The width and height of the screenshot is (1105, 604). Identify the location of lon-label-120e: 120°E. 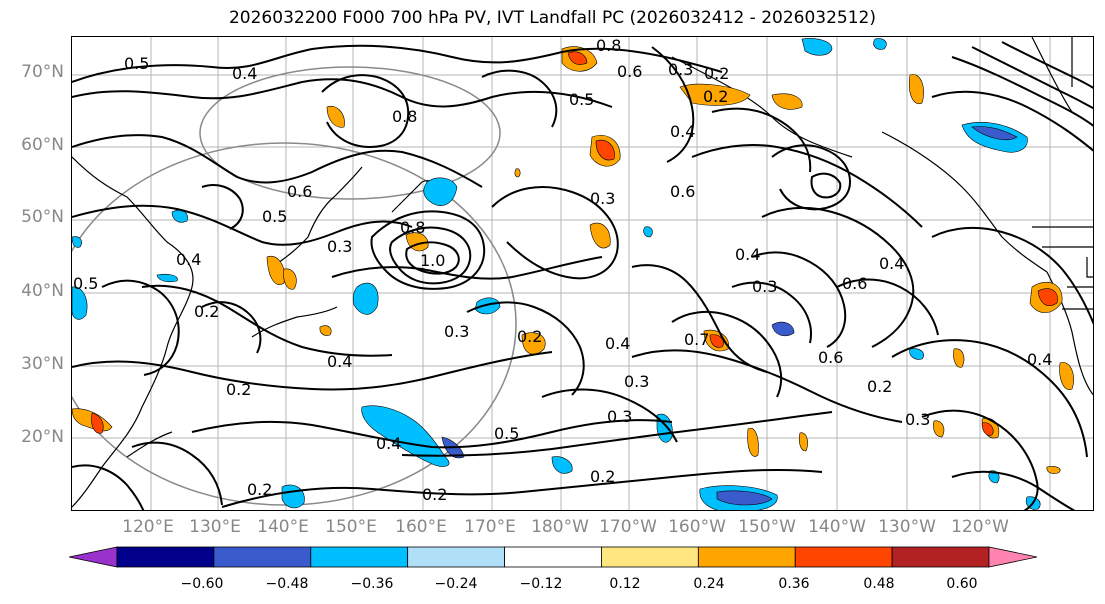
(148, 527).